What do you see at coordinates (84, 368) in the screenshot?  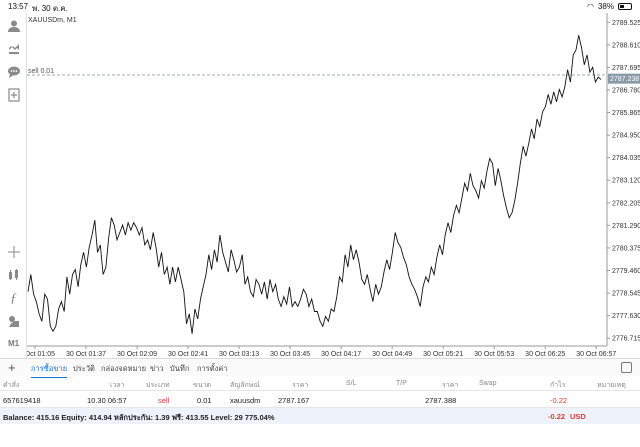 I see `tab-history: ประวัติ` at bounding box center [84, 368].